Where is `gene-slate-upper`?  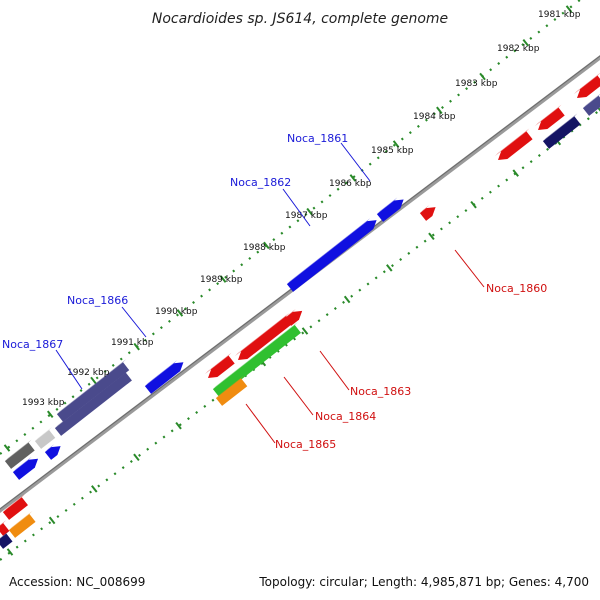 gene-slate-upper is located at coordinates (591, 104).